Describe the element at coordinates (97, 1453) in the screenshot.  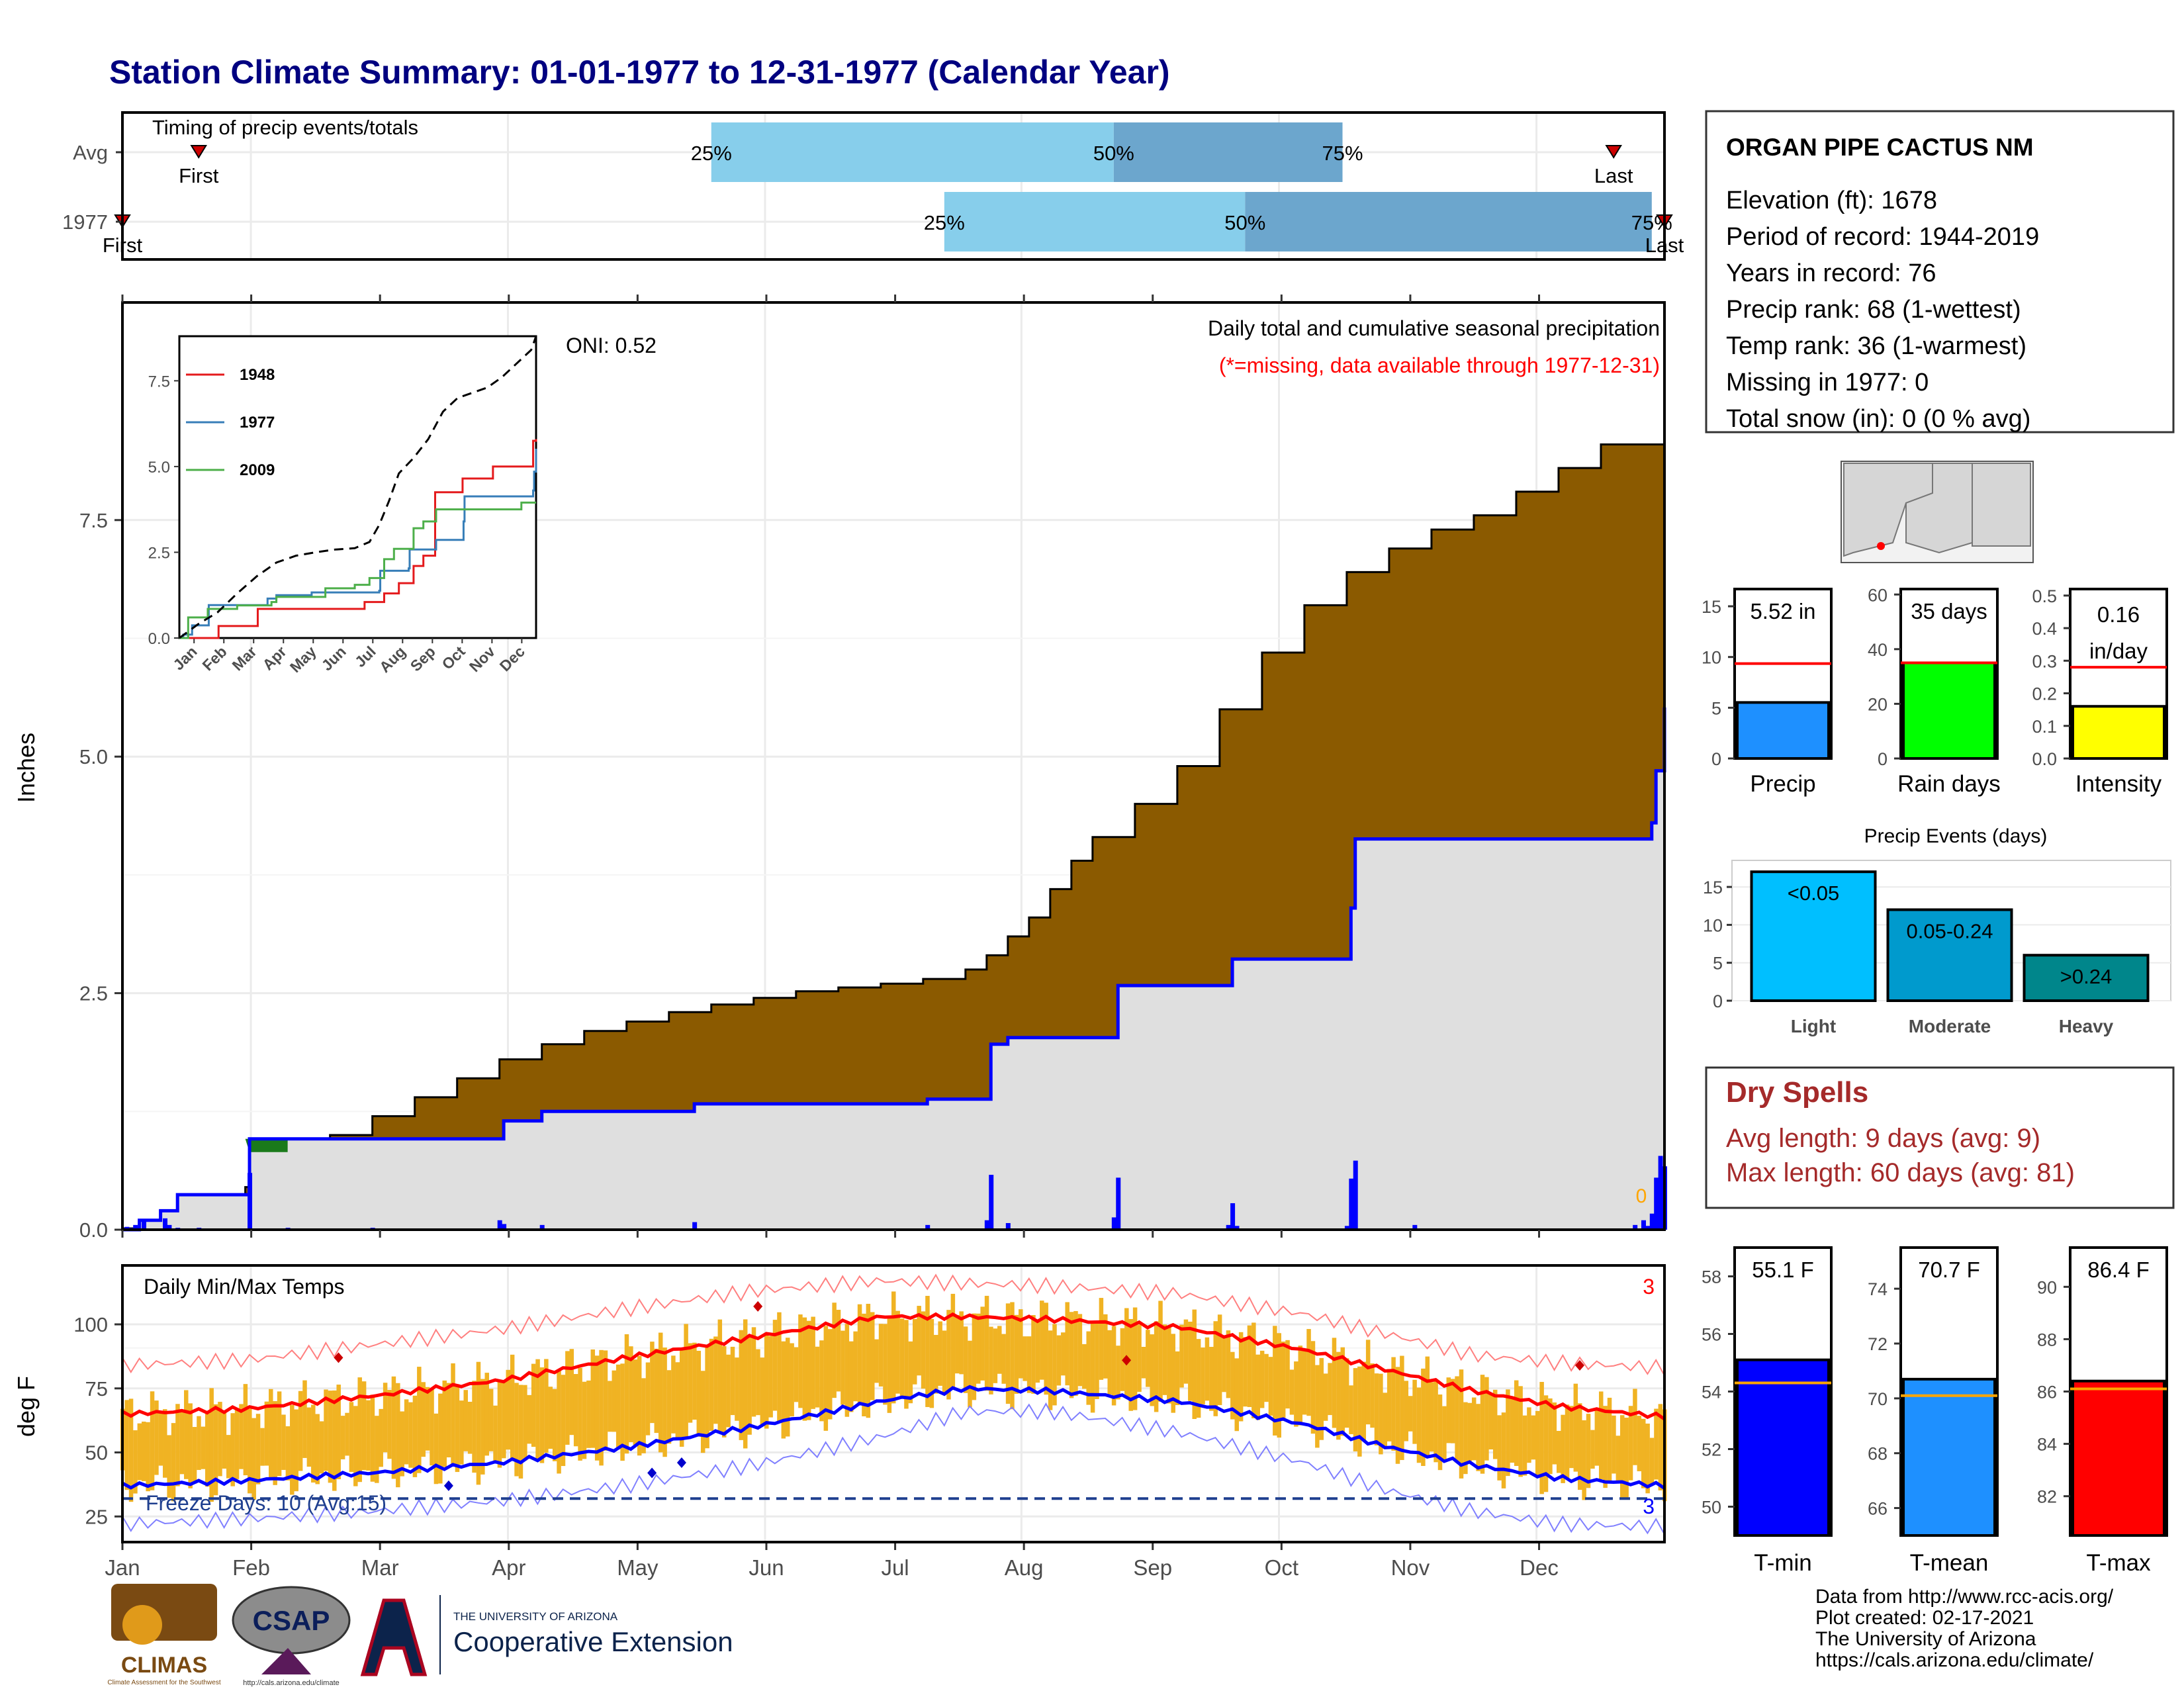
I see `temp-y-tick-label: 50` at that location.